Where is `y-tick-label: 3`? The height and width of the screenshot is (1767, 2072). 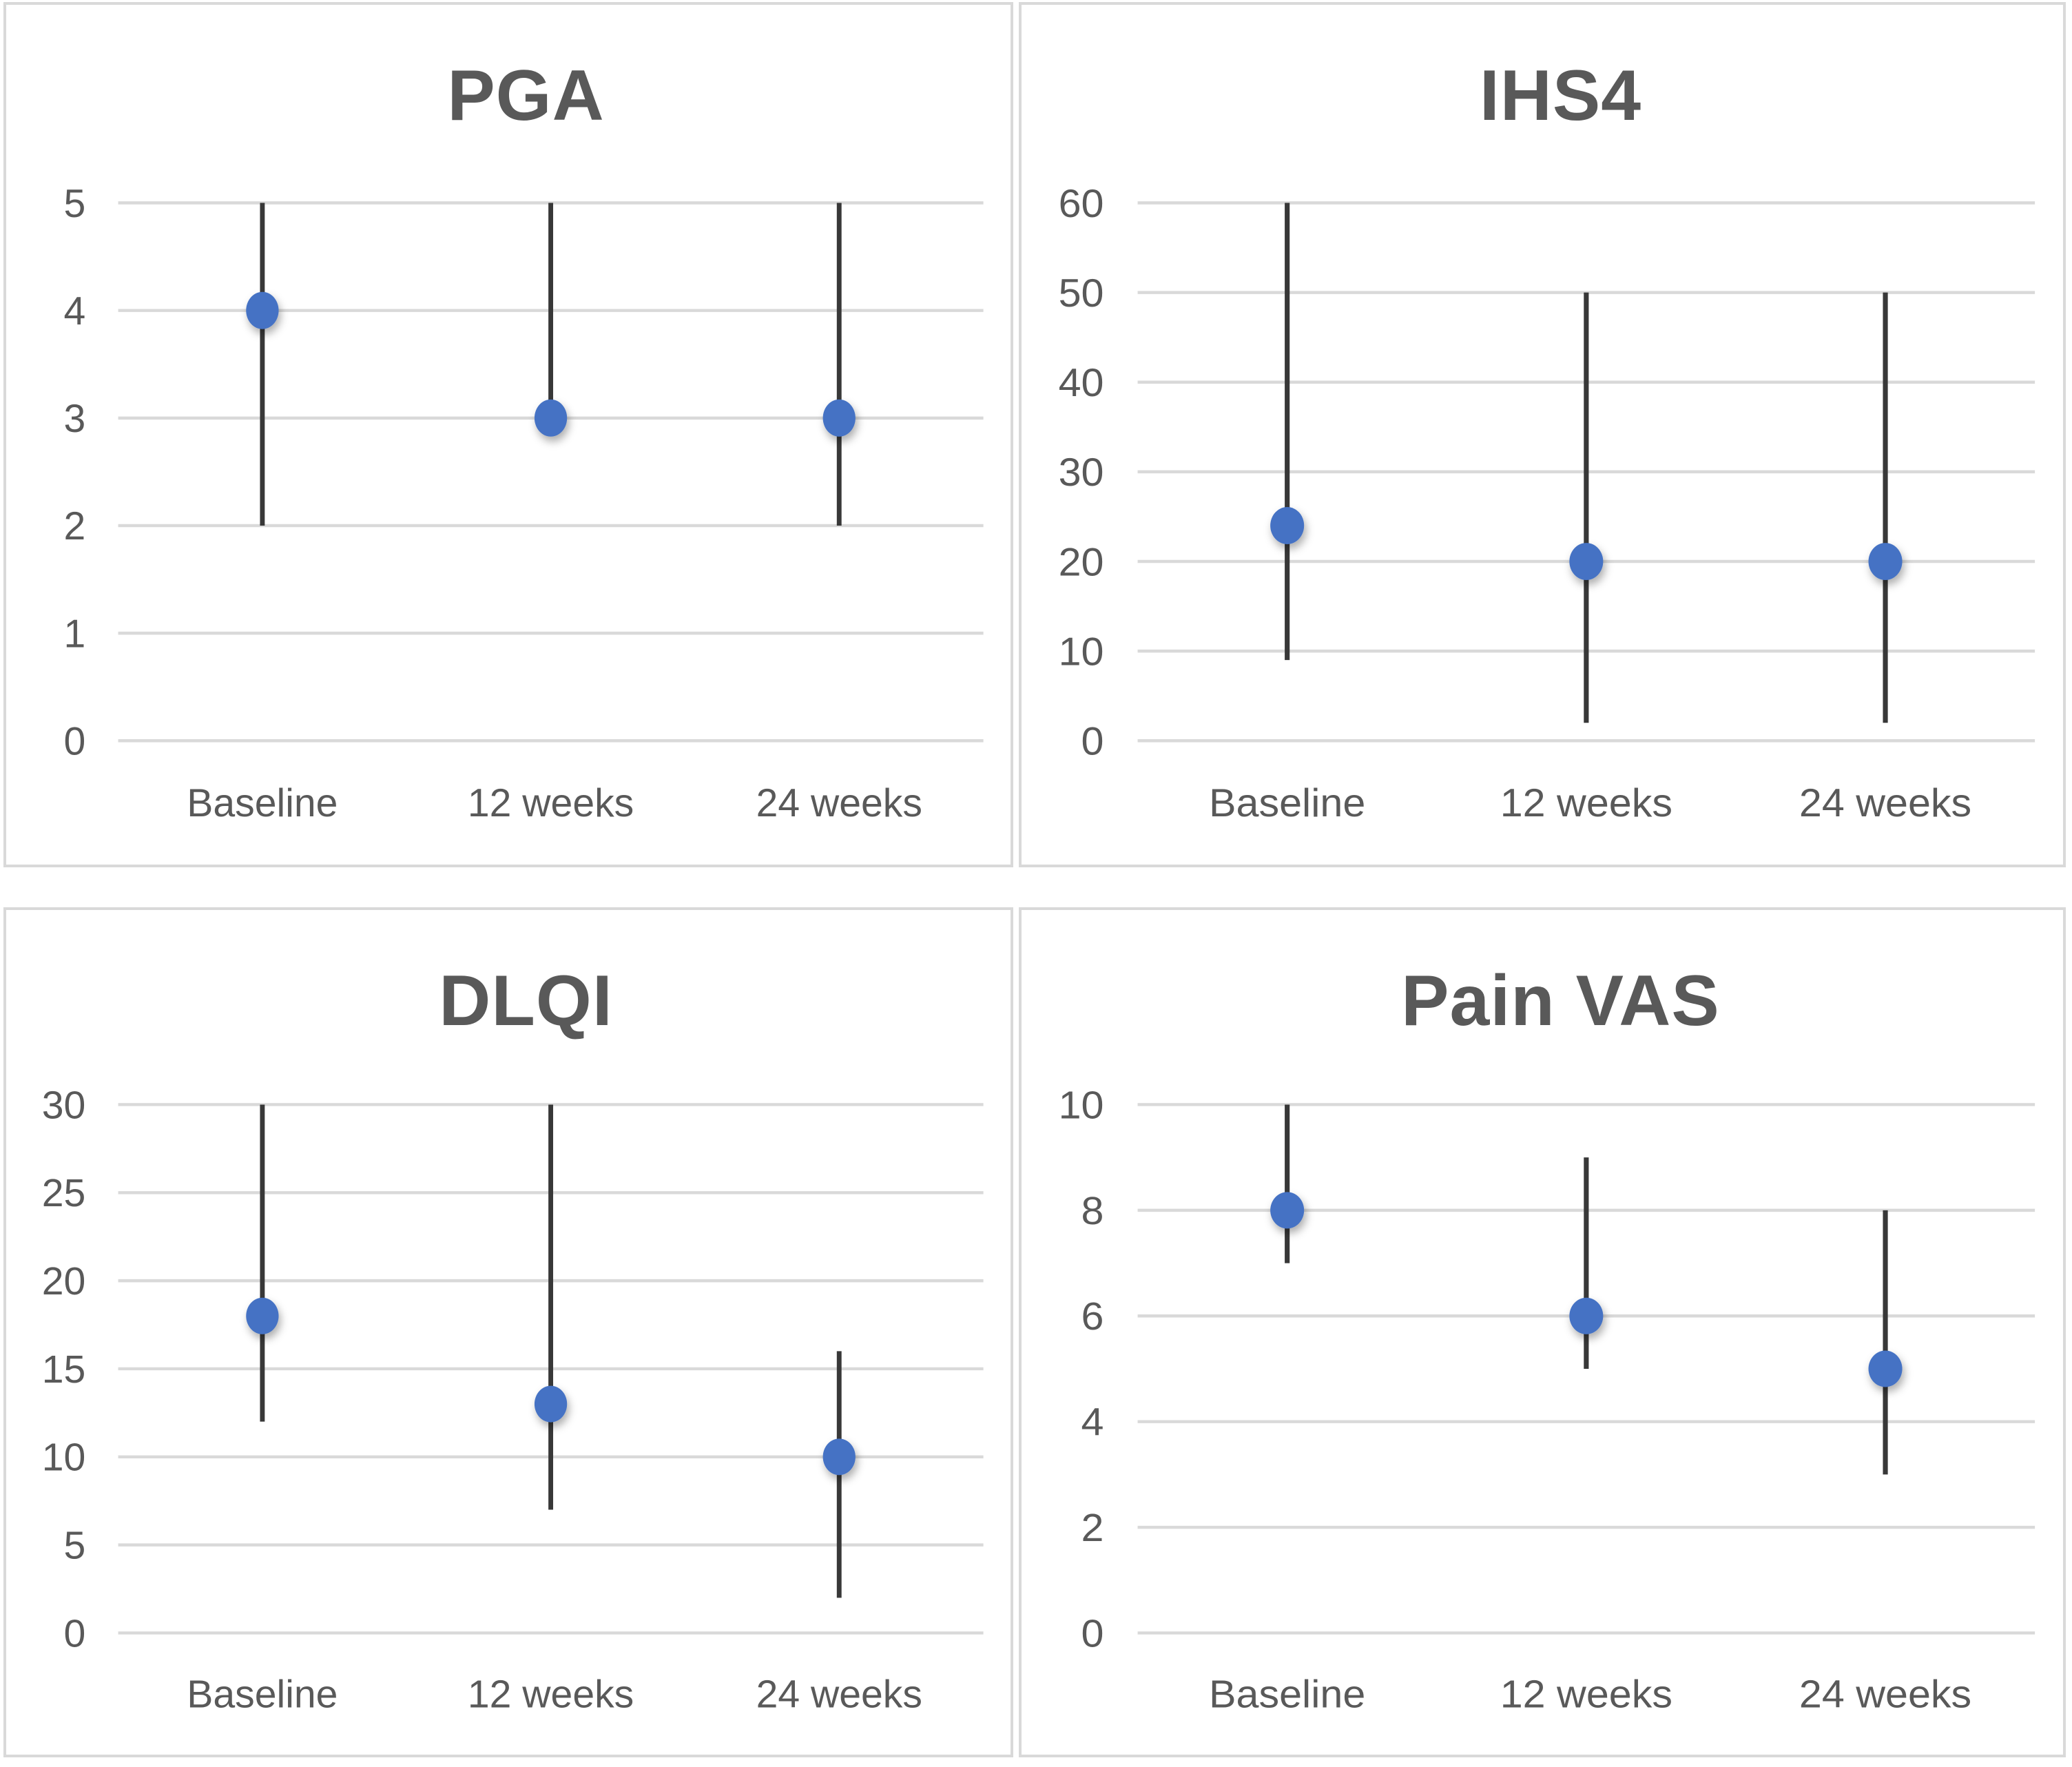 y-tick-label: 3 is located at coordinates (74, 419).